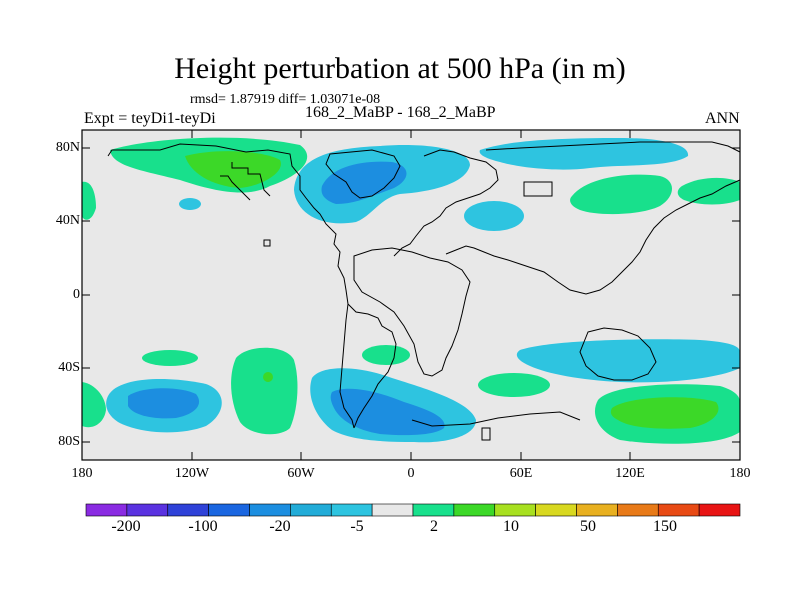 Image resolution: width=800 pixels, height=600 pixels. I want to click on colorbar-label: 10, so click(511, 526).